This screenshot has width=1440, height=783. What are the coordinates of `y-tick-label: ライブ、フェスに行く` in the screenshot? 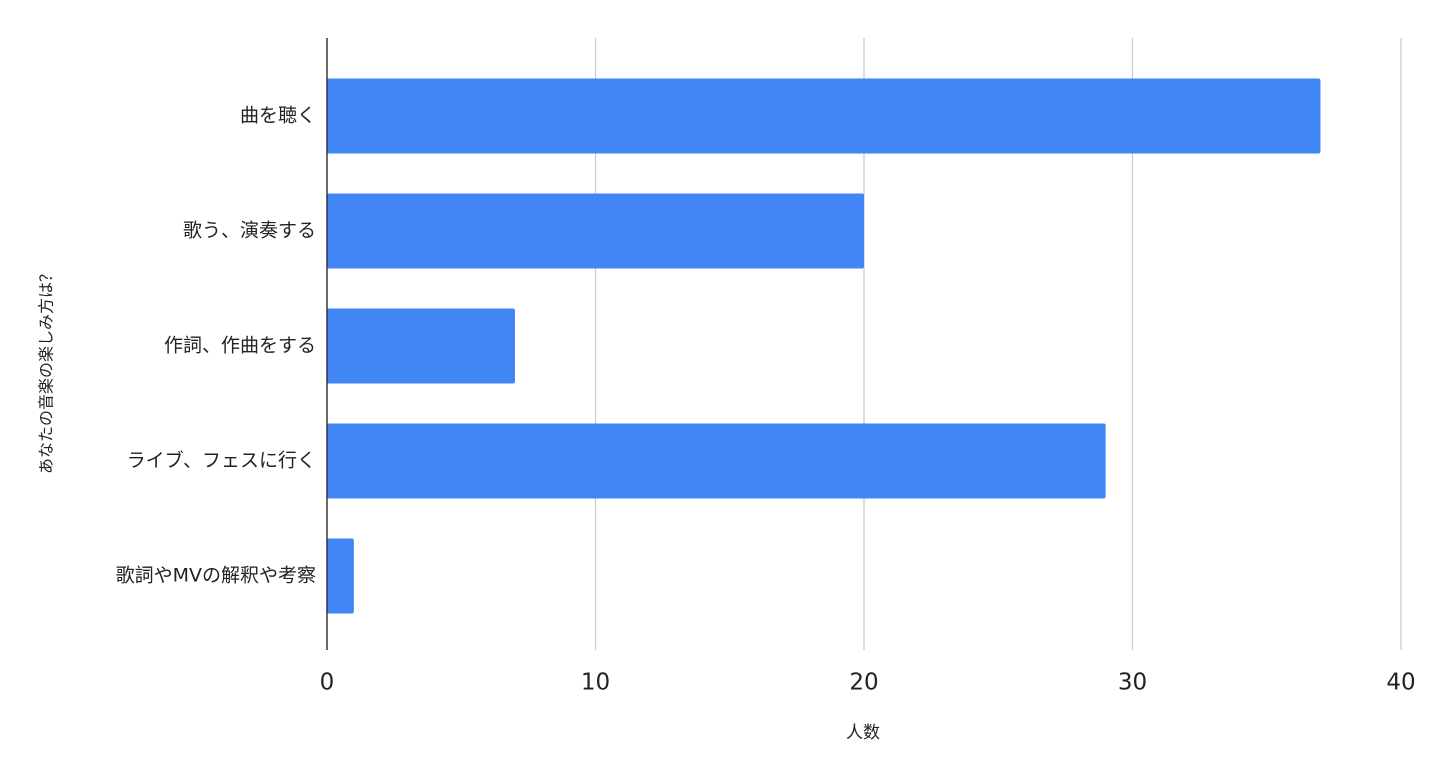 It's located at (221, 460).